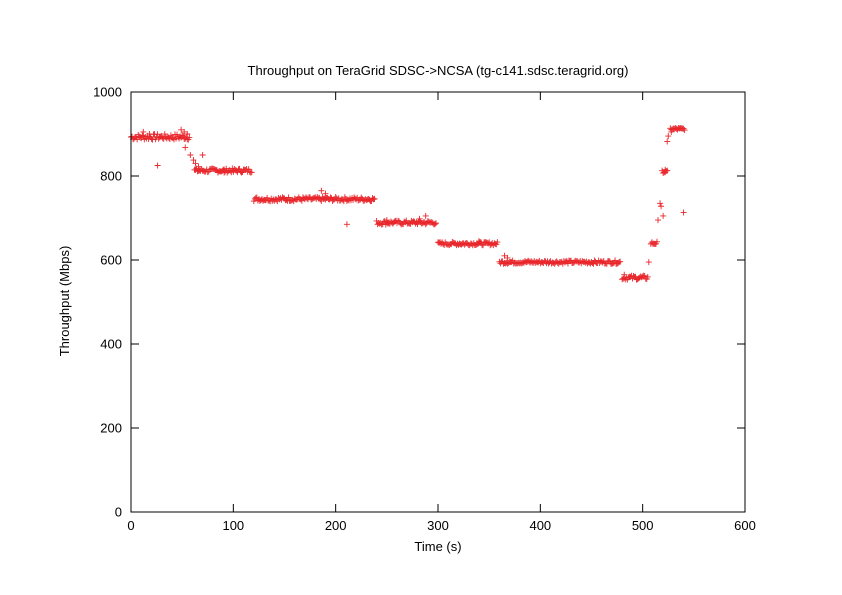 The height and width of the screenshot is (595, 842). I want to click on x-tick-label: 400, so click(540, 525).